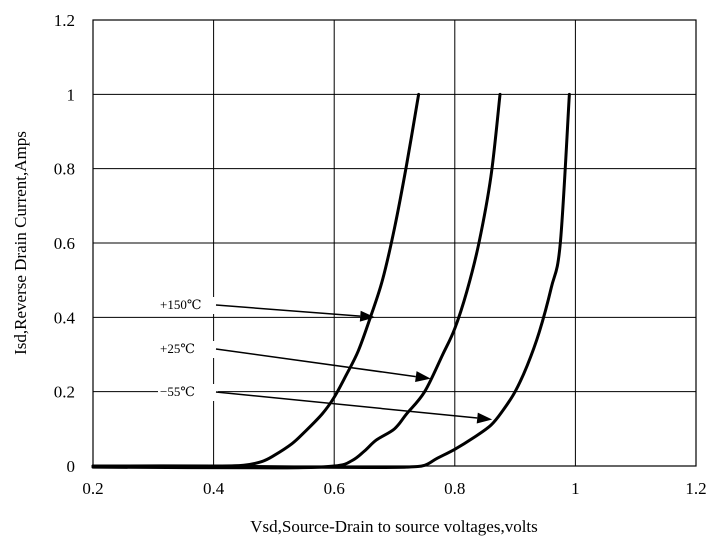  I want to click on y-tick-label: 0.8, so click(64, 169).